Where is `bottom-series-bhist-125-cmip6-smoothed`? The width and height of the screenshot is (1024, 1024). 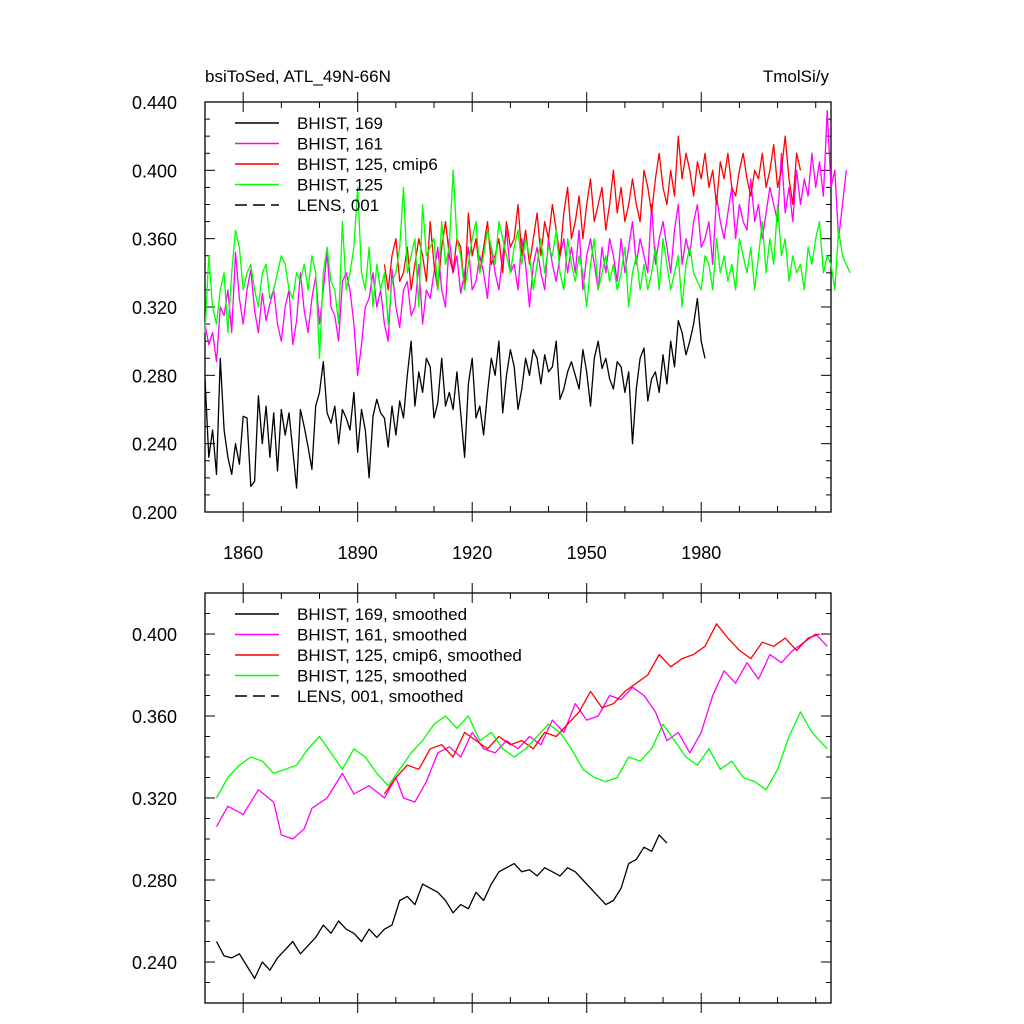 bottom-series-bhist-125-cmip6-smoothed is located at coordinates (601, 709).